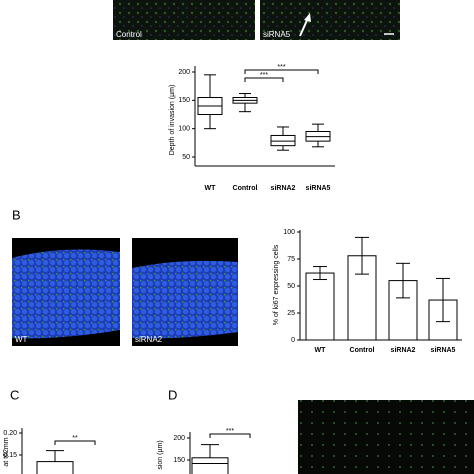  Describe the element at coordinates (291, 259) in the screenshot. I see `y-tick-label: 75` at that location.